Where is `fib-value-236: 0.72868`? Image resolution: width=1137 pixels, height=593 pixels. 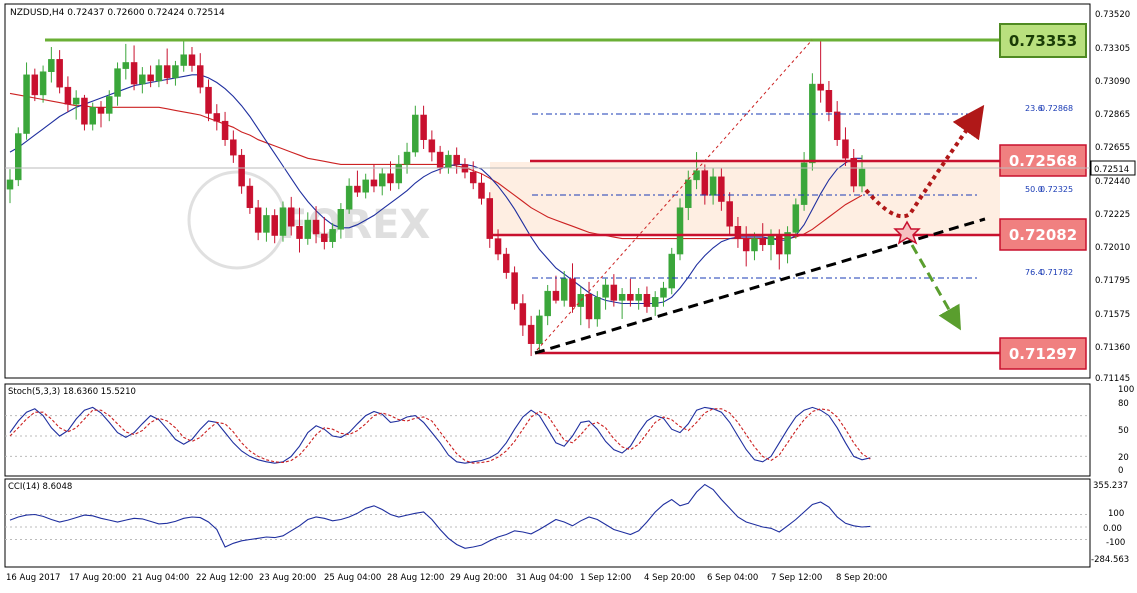 fib-value-236: 0.72868 is located at coordinates (1056, 108).